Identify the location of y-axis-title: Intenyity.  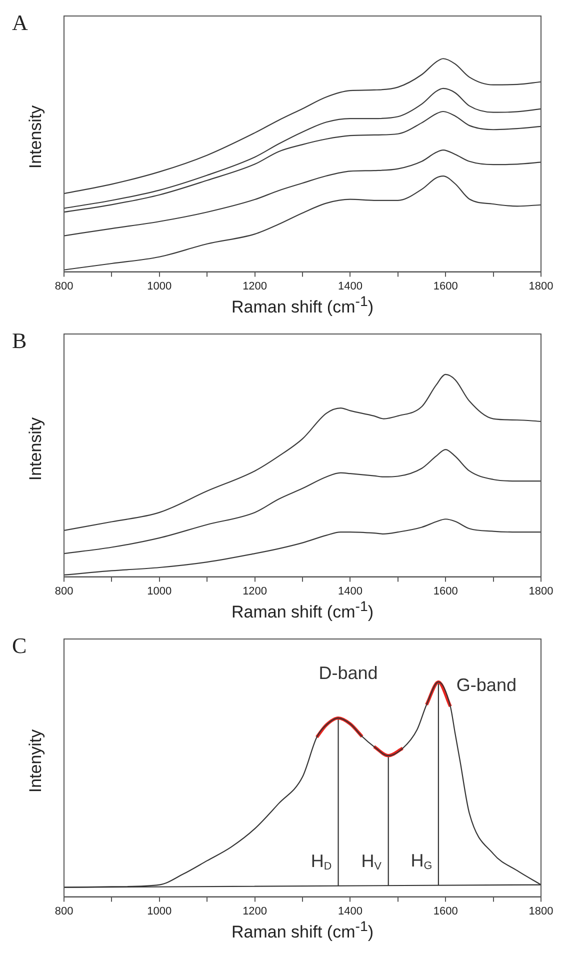
(36, 761).